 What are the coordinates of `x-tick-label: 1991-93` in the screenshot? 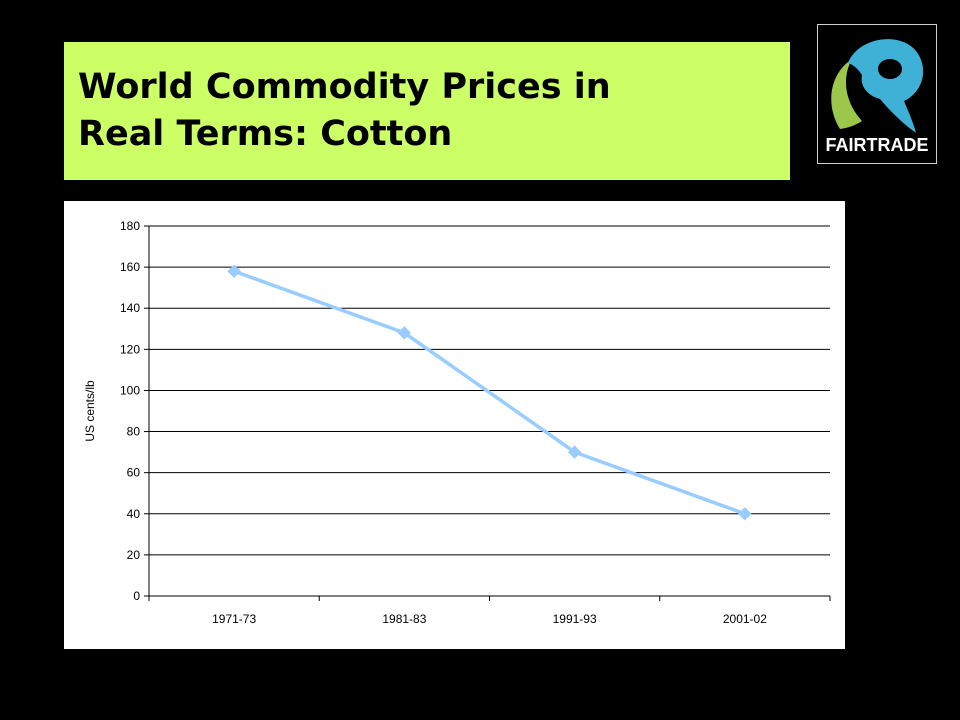 It's located at (575, 619).